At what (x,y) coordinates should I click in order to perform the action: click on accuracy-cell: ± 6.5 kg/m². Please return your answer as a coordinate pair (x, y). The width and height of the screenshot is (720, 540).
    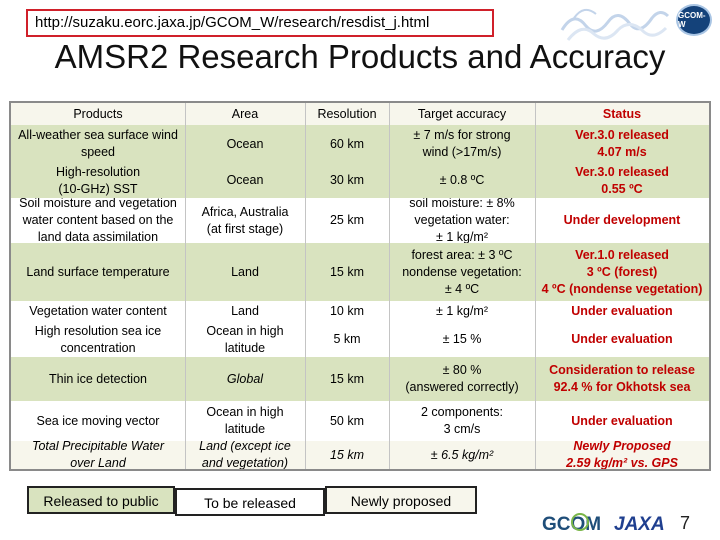
    Looking at the image, I should click on (462, 455).